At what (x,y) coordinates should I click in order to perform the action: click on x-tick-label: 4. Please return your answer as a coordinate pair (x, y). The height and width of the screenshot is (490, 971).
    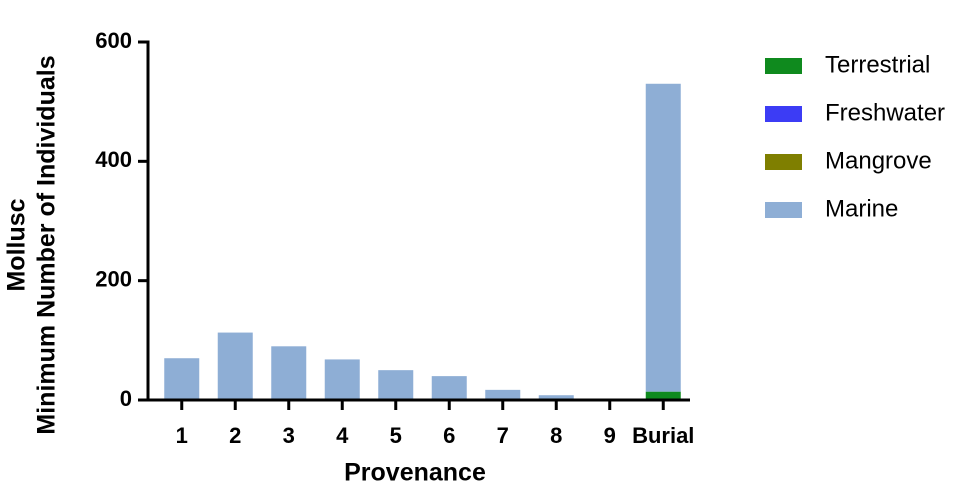
    Looking at the image, I should click on (342, 435).